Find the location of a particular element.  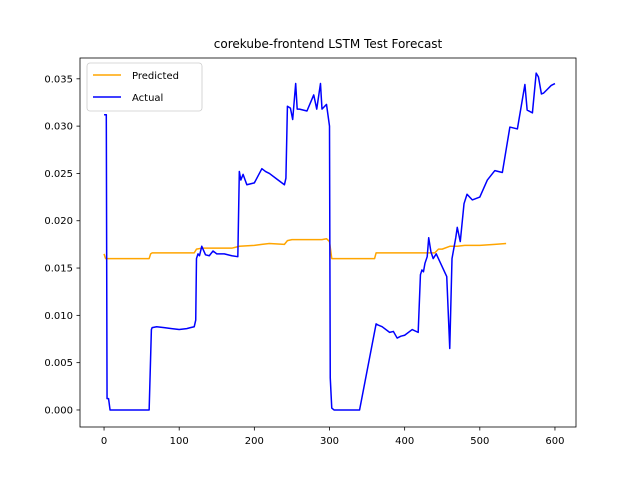

y-tick-label: 0.000 is located at coordinates (58, 410).